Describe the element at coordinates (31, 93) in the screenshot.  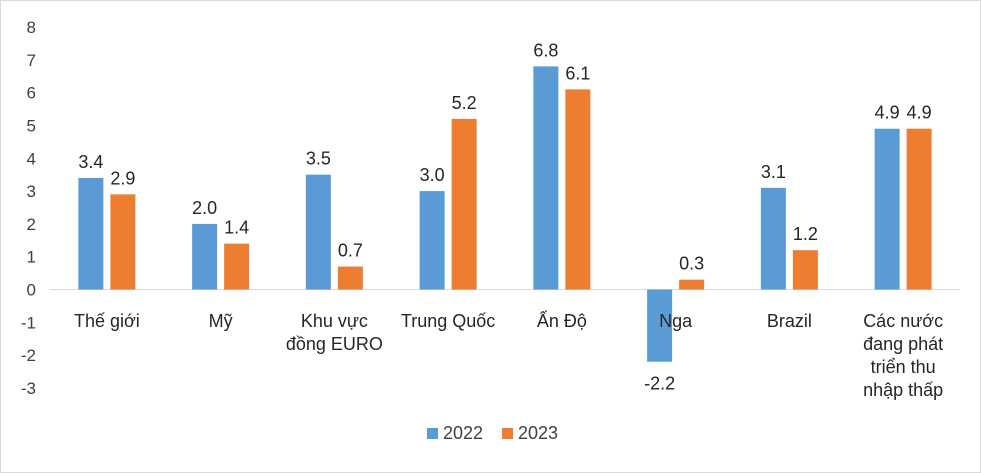
I see `y-tick-label: 6` at that location.